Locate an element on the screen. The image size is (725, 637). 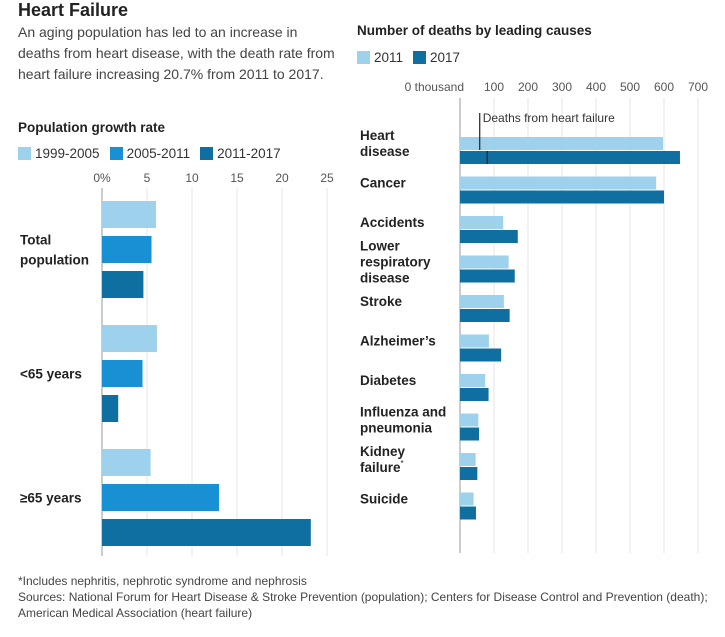
left-legend: 1999-2005 2005-2011 2011-2017 is located at coordinates (154, 153).